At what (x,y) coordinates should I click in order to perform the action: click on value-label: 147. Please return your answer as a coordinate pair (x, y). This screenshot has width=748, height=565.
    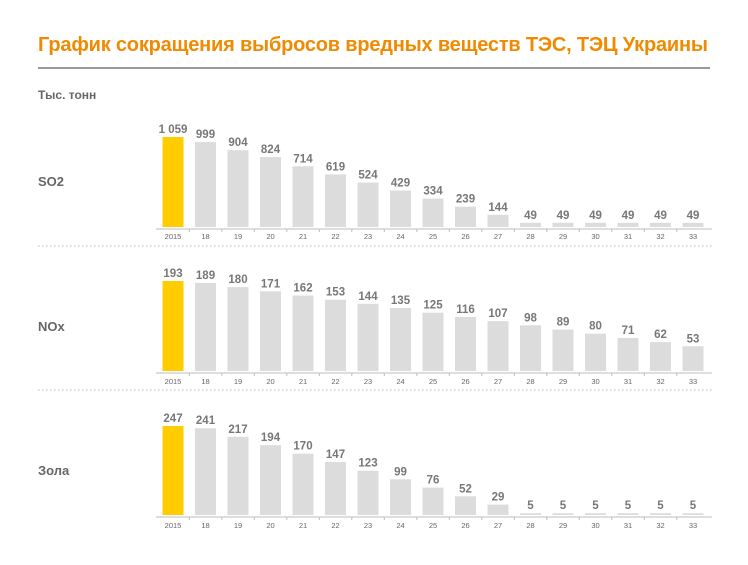
    Looking at the image, I should click on (335, 455).